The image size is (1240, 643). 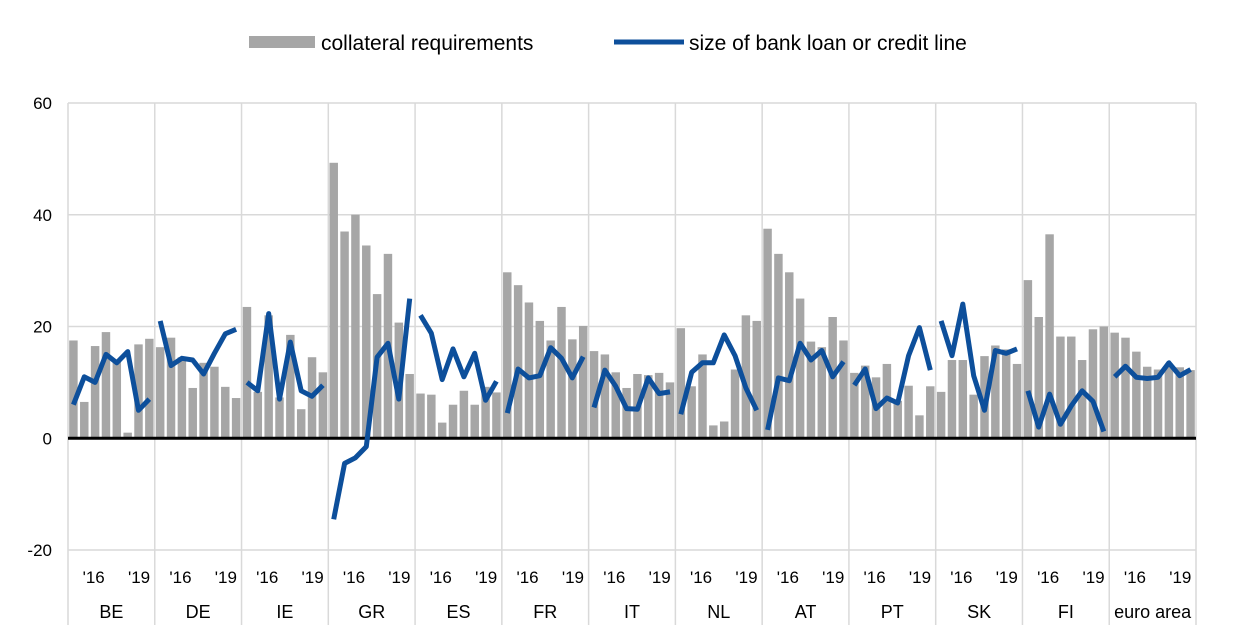 I want to click on line-it, so click(x=631, y=389).